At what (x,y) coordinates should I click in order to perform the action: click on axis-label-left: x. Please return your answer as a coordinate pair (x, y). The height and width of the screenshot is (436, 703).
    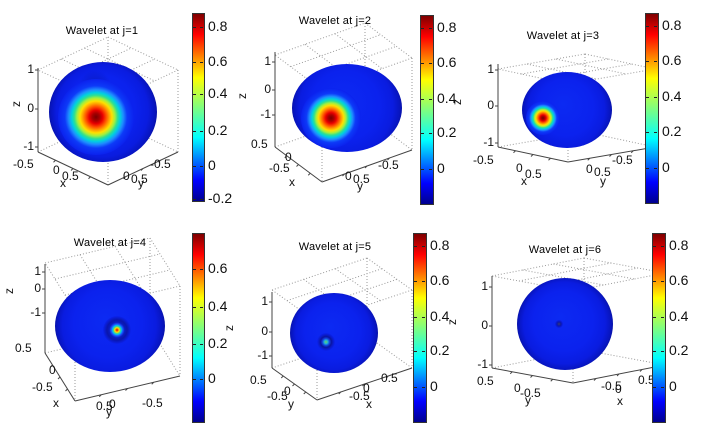
    Looking at the image, I should click on (63, 183).